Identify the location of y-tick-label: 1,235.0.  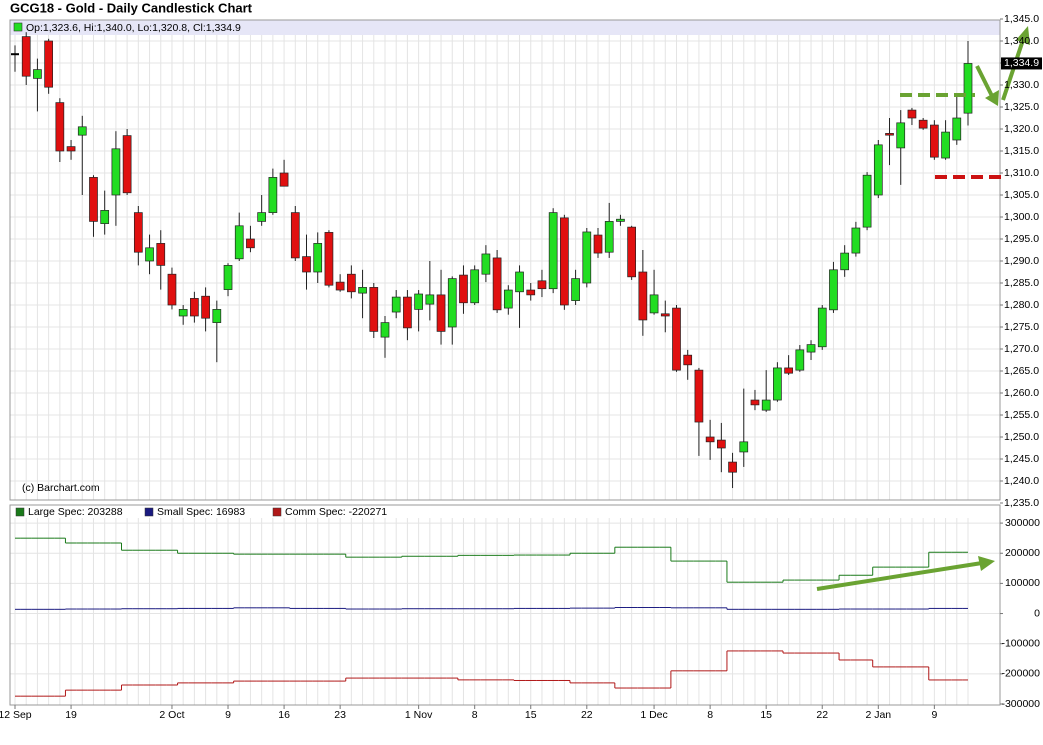
(1021, 503).